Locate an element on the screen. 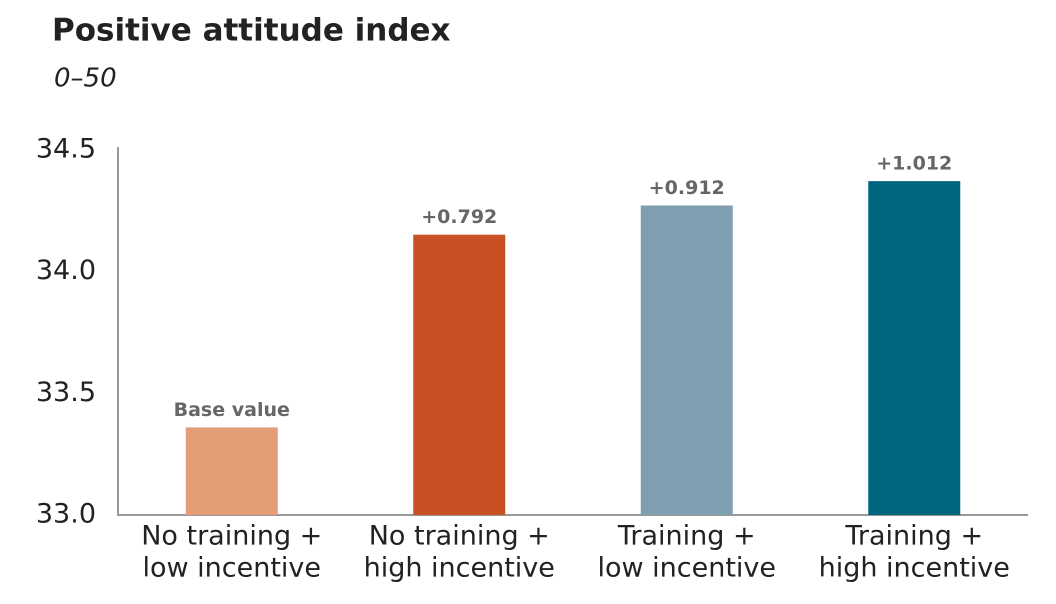  bar-annotation: +1.012 is located at coordinates (914, 164).